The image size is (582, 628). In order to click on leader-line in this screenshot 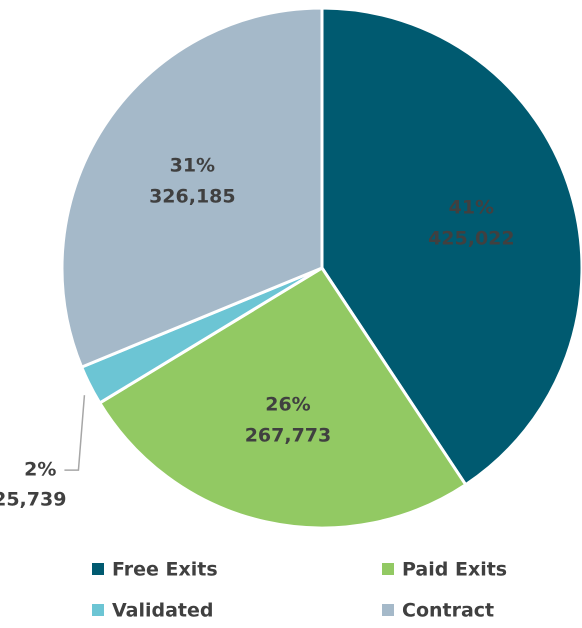, I will do `click(75, 433)`.